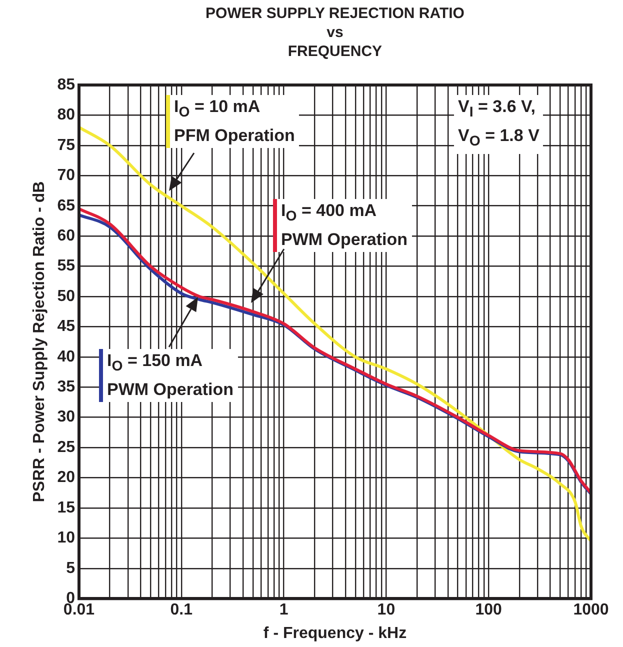 This screenshot has width=623, height=647. Describe the element at coordinates (39, 341) in the screenshot. I see `y-axis-title: PSRR - Power Supply Rejection Ratio - dB` at that location.